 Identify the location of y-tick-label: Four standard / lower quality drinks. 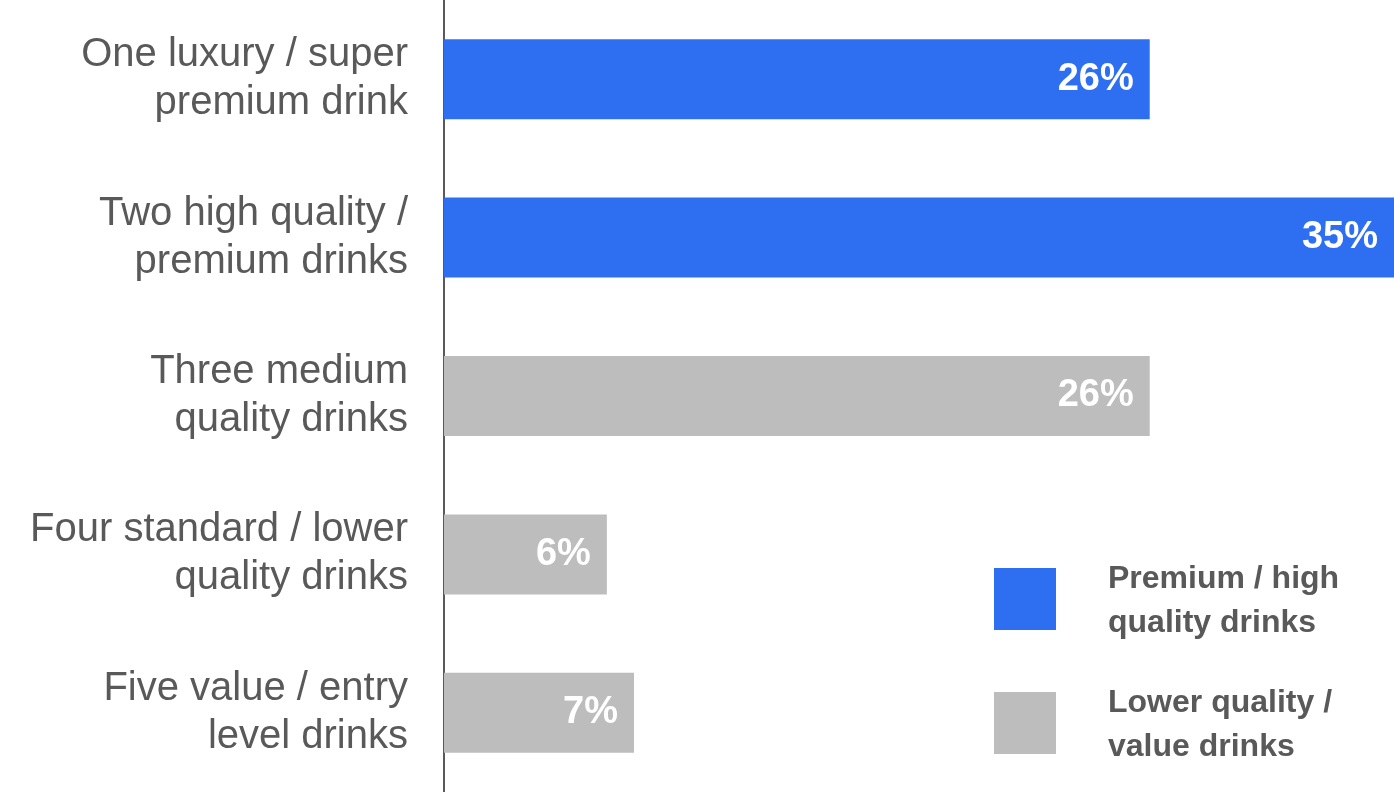
(219, 551).